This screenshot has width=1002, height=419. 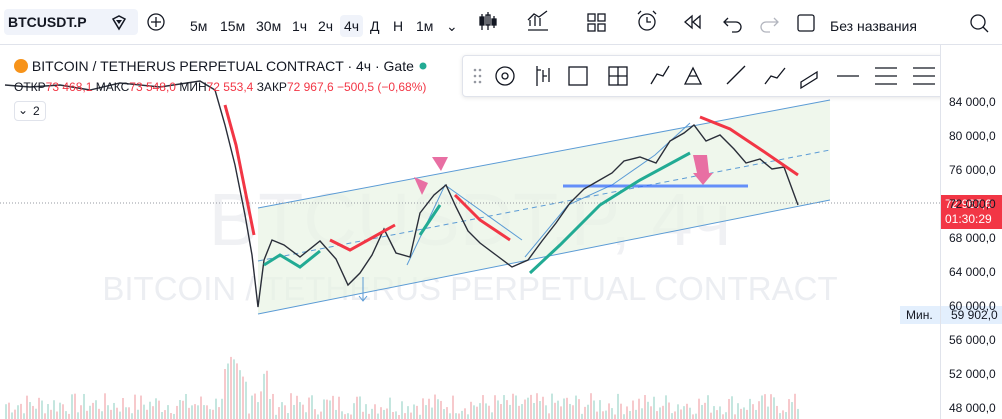 What do you see at coordinates (736, 75) in the screenshot?
I see `tool-trend` at bounding box center [736, 75].